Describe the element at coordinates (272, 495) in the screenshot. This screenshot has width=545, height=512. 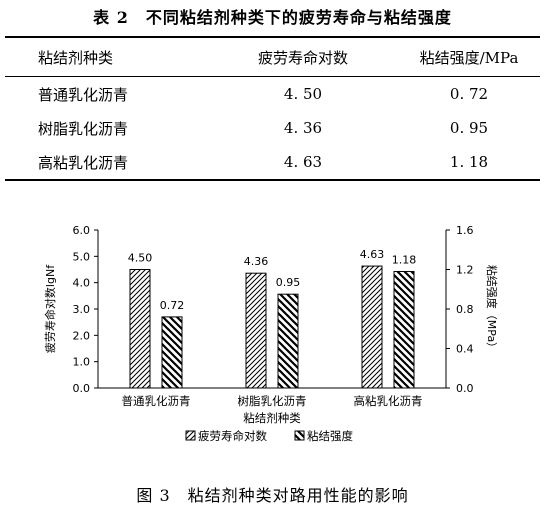
I see `figure-caption: 图 3 粘结剂种类对路用性能的影响` at that location.